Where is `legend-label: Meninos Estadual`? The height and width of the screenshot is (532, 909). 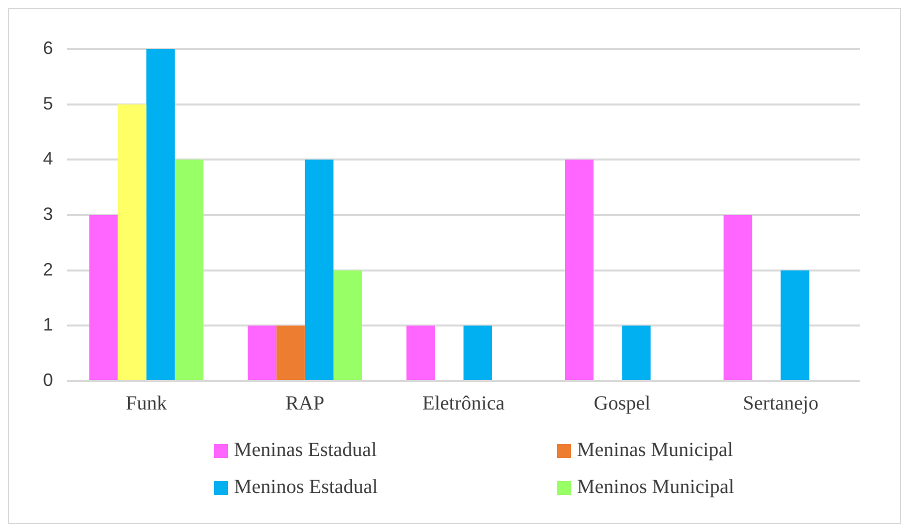 legend-label: Meninos Estadual is located at coordinates (306, 487).